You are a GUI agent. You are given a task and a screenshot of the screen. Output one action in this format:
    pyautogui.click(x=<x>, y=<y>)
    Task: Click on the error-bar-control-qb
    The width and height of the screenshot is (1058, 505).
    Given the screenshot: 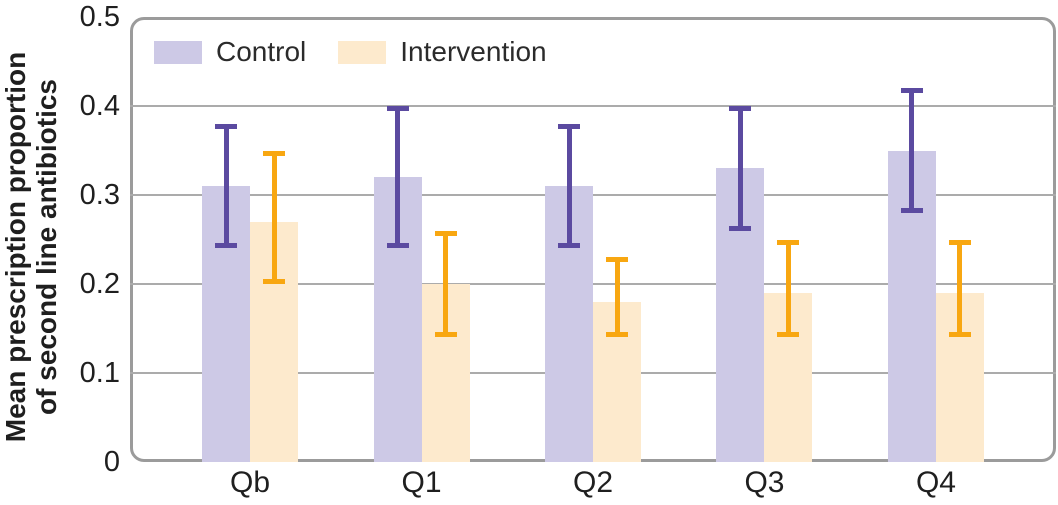 What is the action you would take?
    pyautogui.click(x=226, y=186)
    